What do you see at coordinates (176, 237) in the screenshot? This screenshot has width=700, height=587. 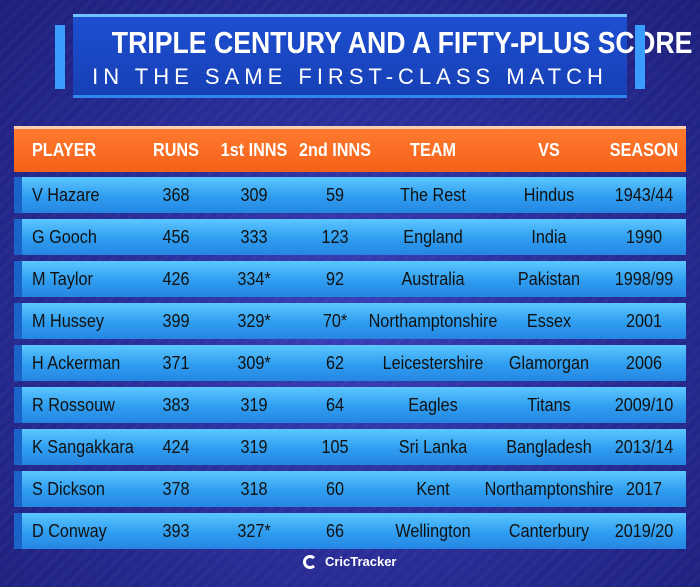 I see `cell-runs: 456` at bounding box center [176, 237].